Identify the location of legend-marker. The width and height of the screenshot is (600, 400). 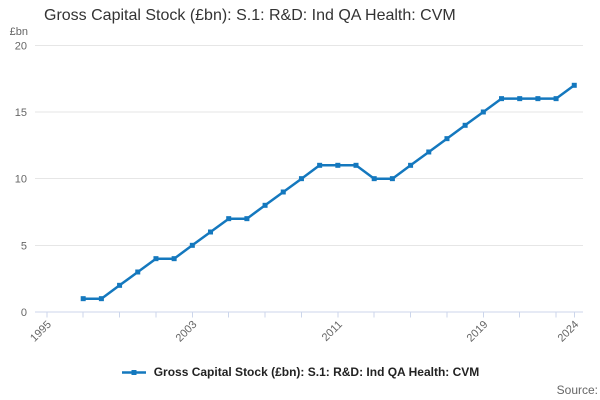
(134, 372).